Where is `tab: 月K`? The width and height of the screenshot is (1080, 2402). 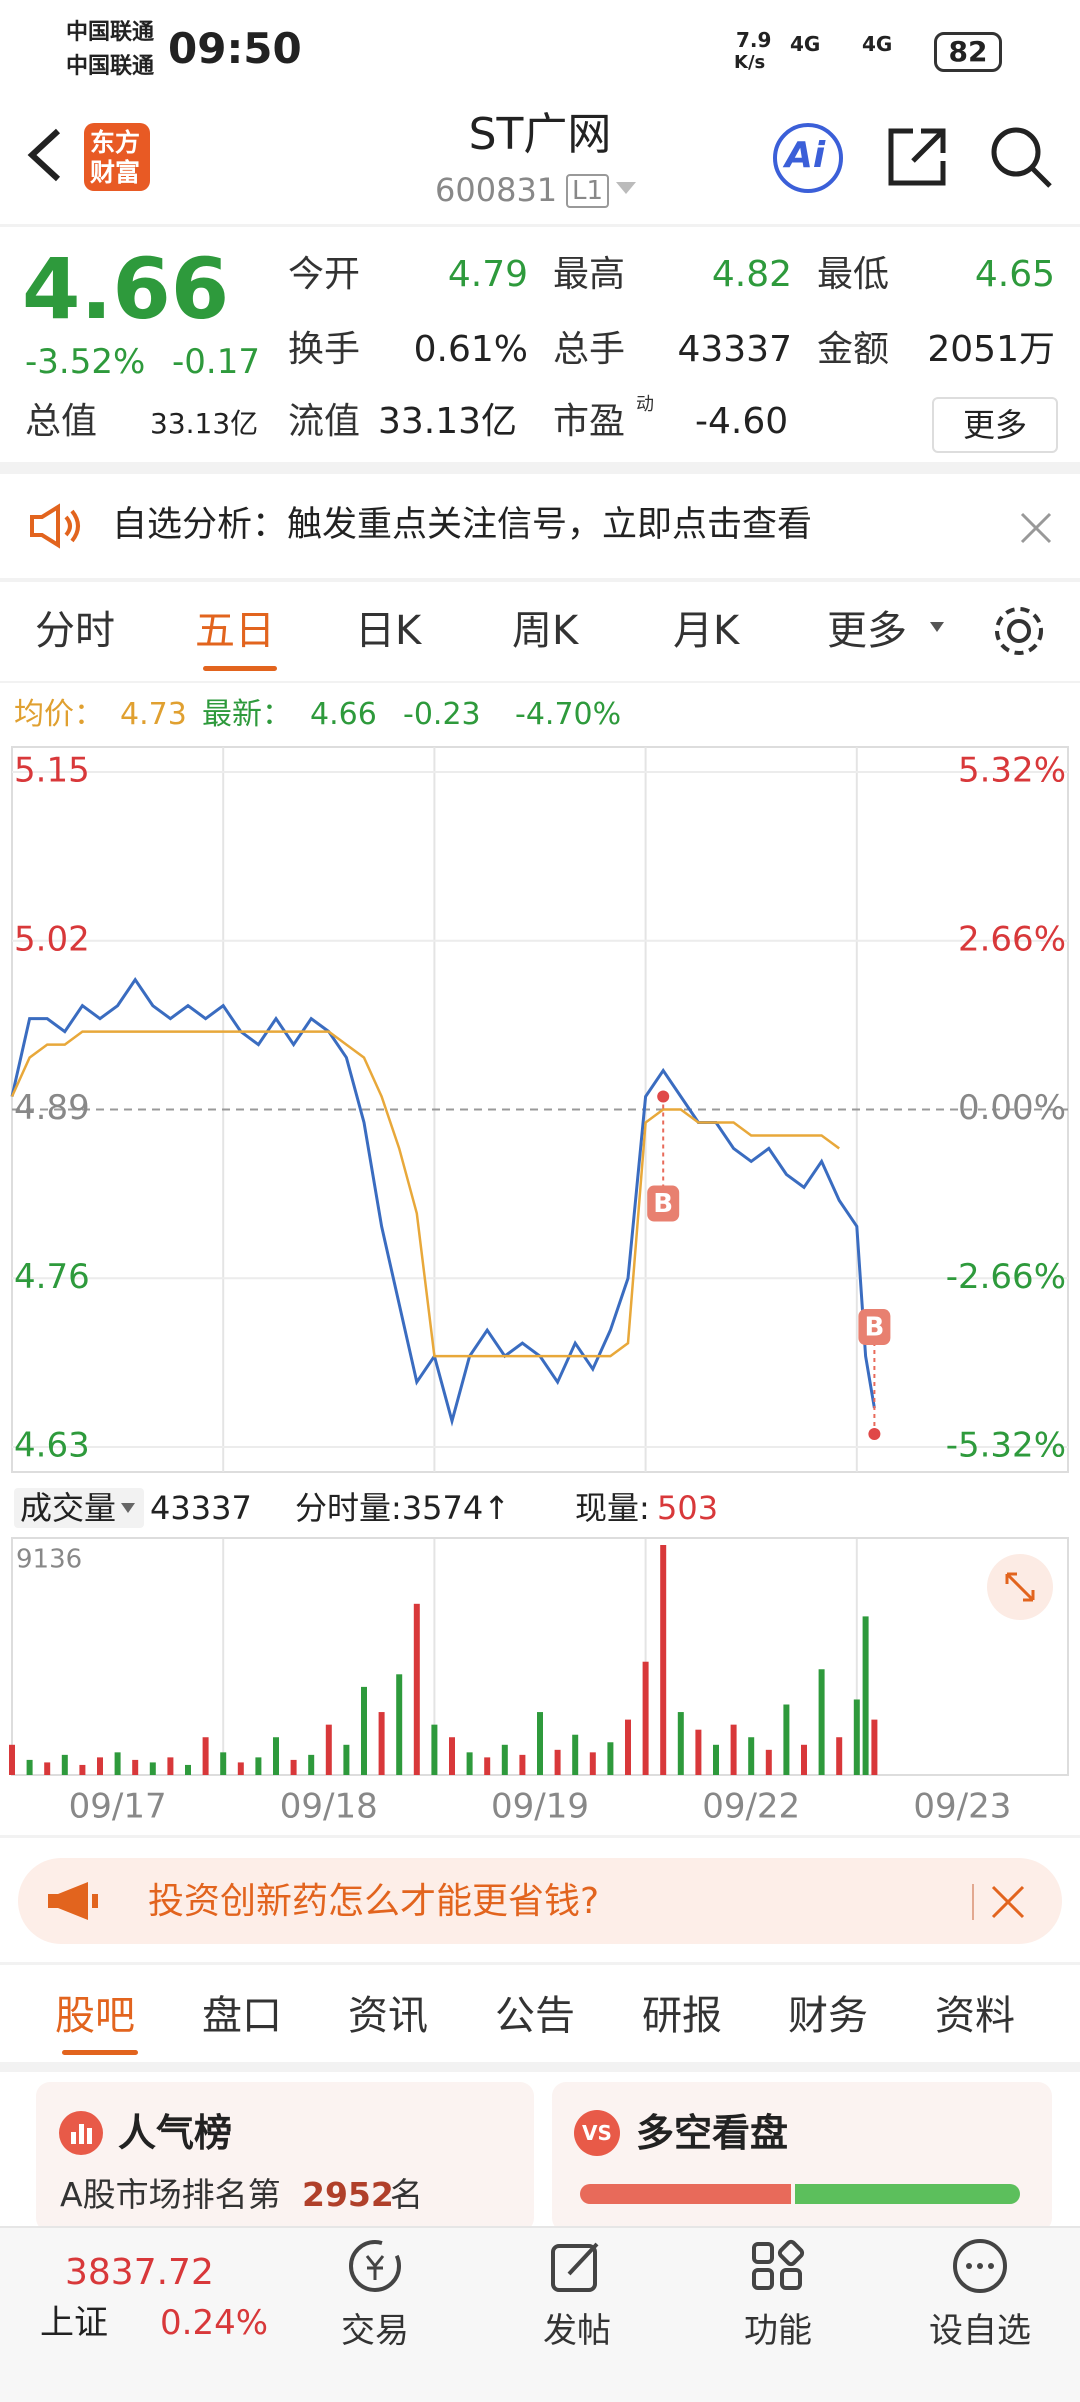 tab: 月K is located at coordinates (706, 631).